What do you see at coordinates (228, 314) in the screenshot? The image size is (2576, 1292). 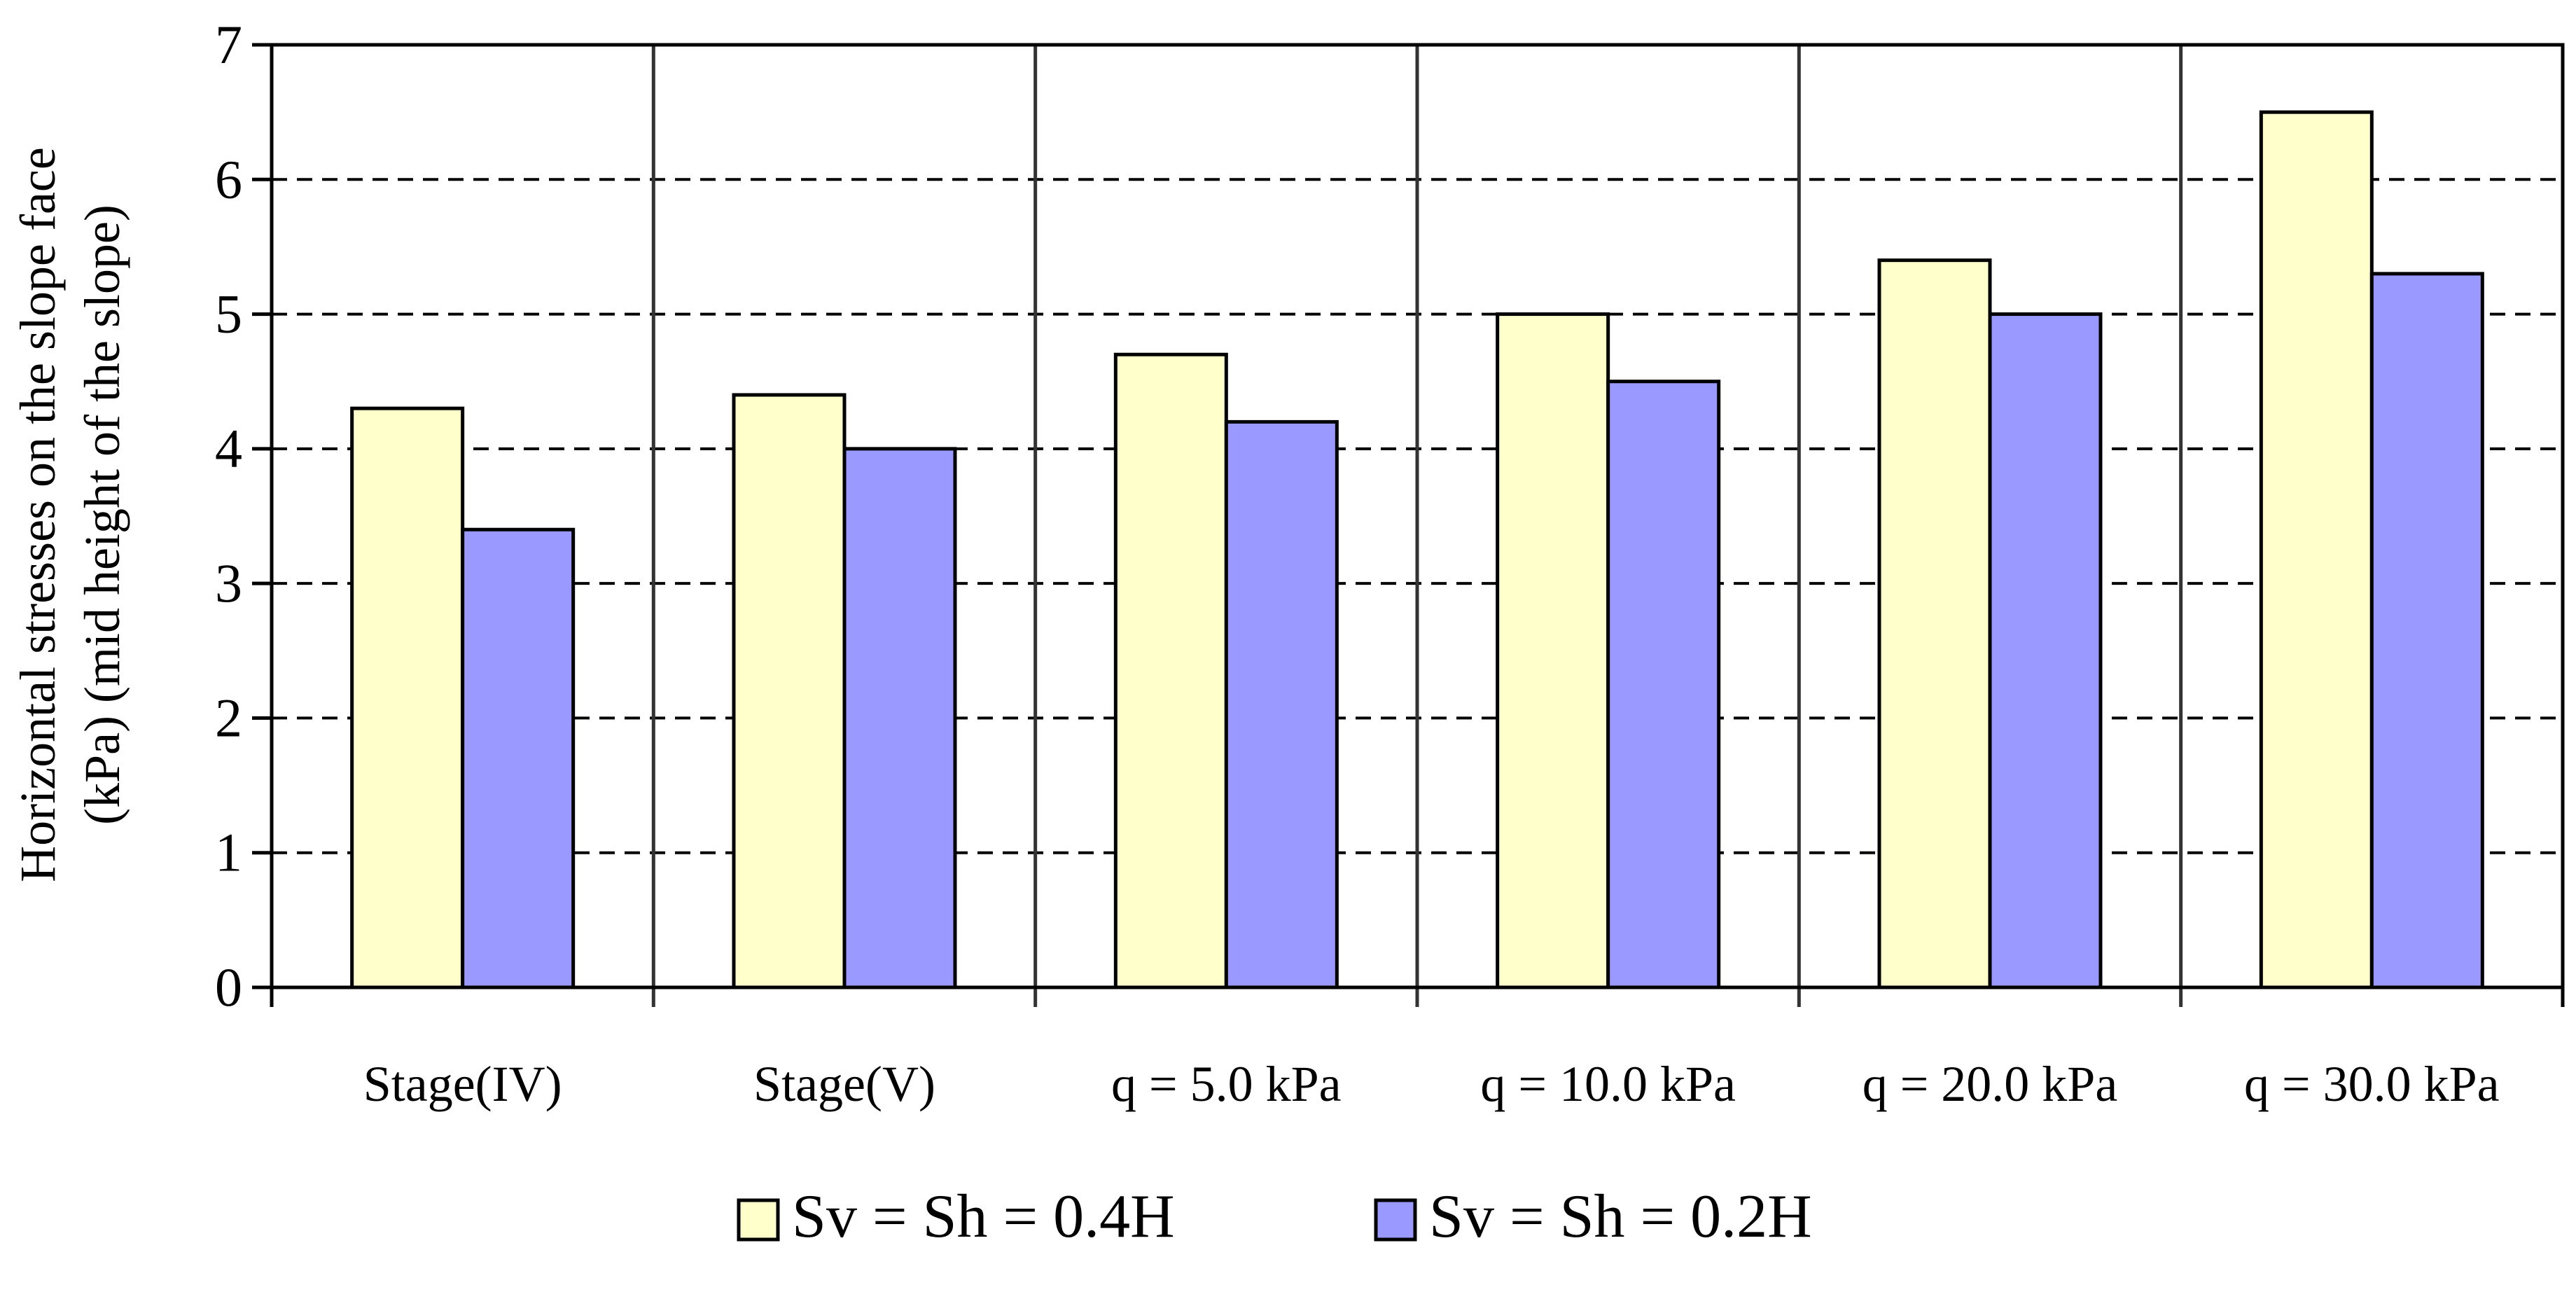 I see `y-tick-label: 5` at bounding box center [228, 314].